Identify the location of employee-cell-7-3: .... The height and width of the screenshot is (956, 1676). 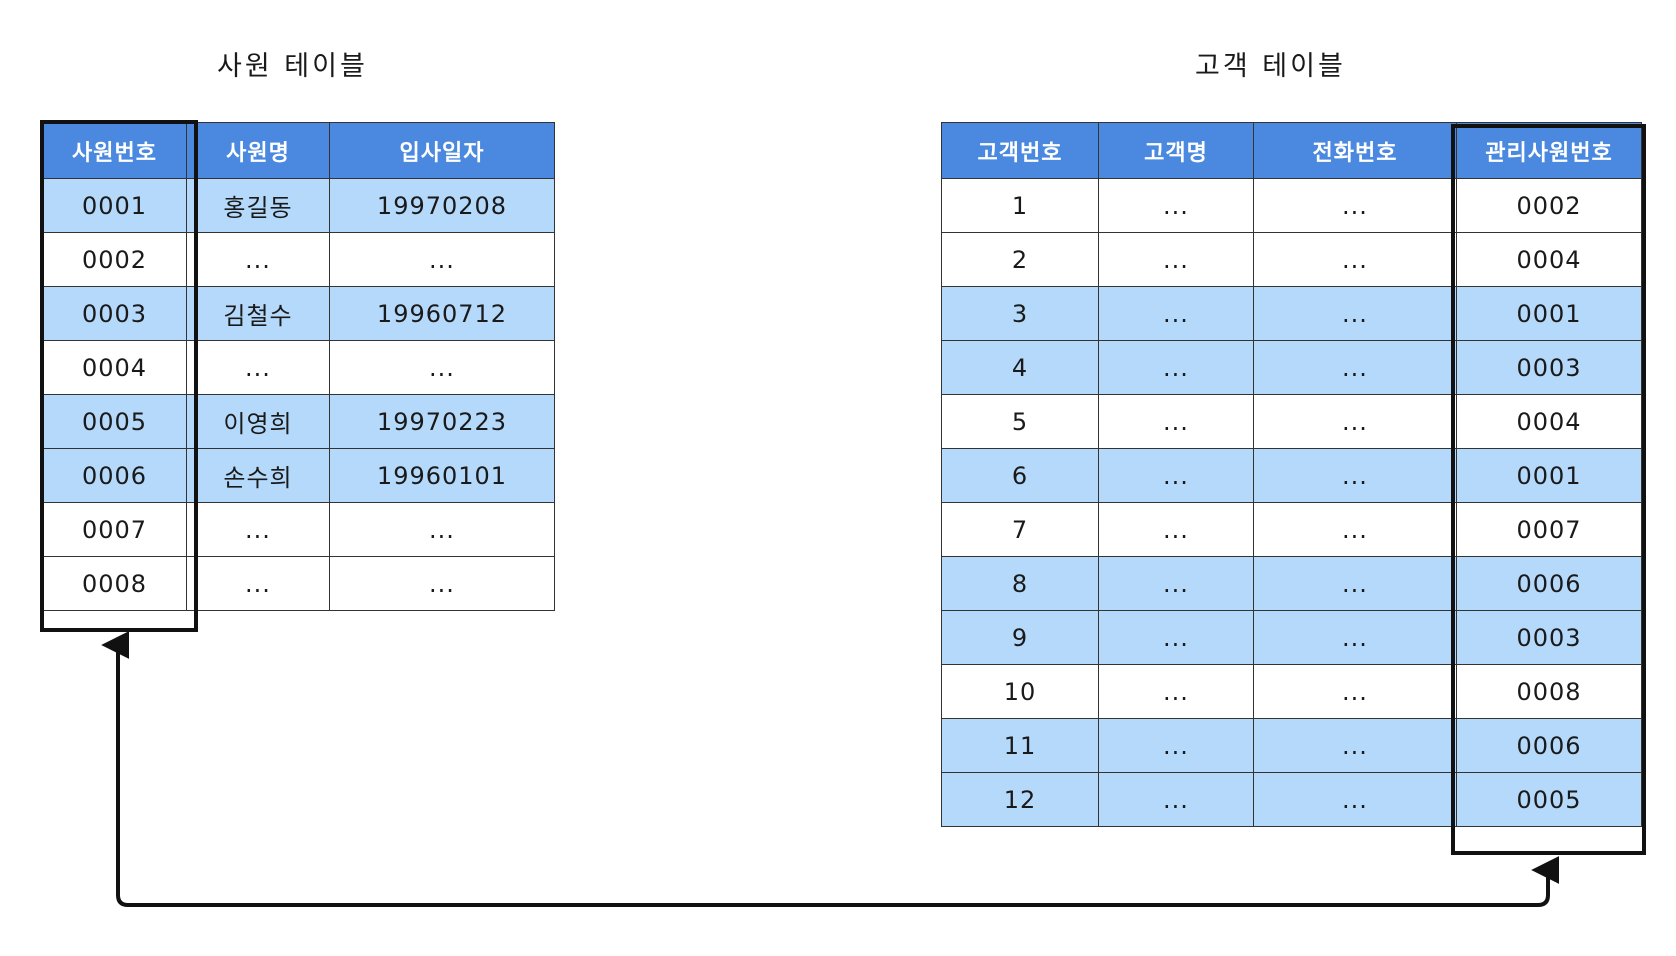
(442, 529).